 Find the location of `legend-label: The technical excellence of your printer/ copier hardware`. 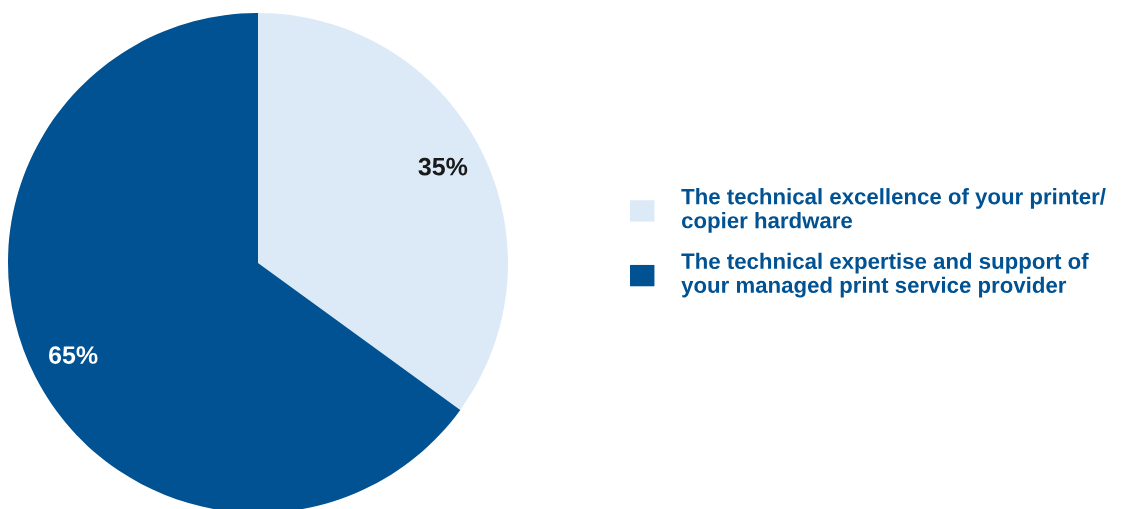

legend-label: The technical excellence of your printer/ copier hardware is located at coordinates (893, 210).